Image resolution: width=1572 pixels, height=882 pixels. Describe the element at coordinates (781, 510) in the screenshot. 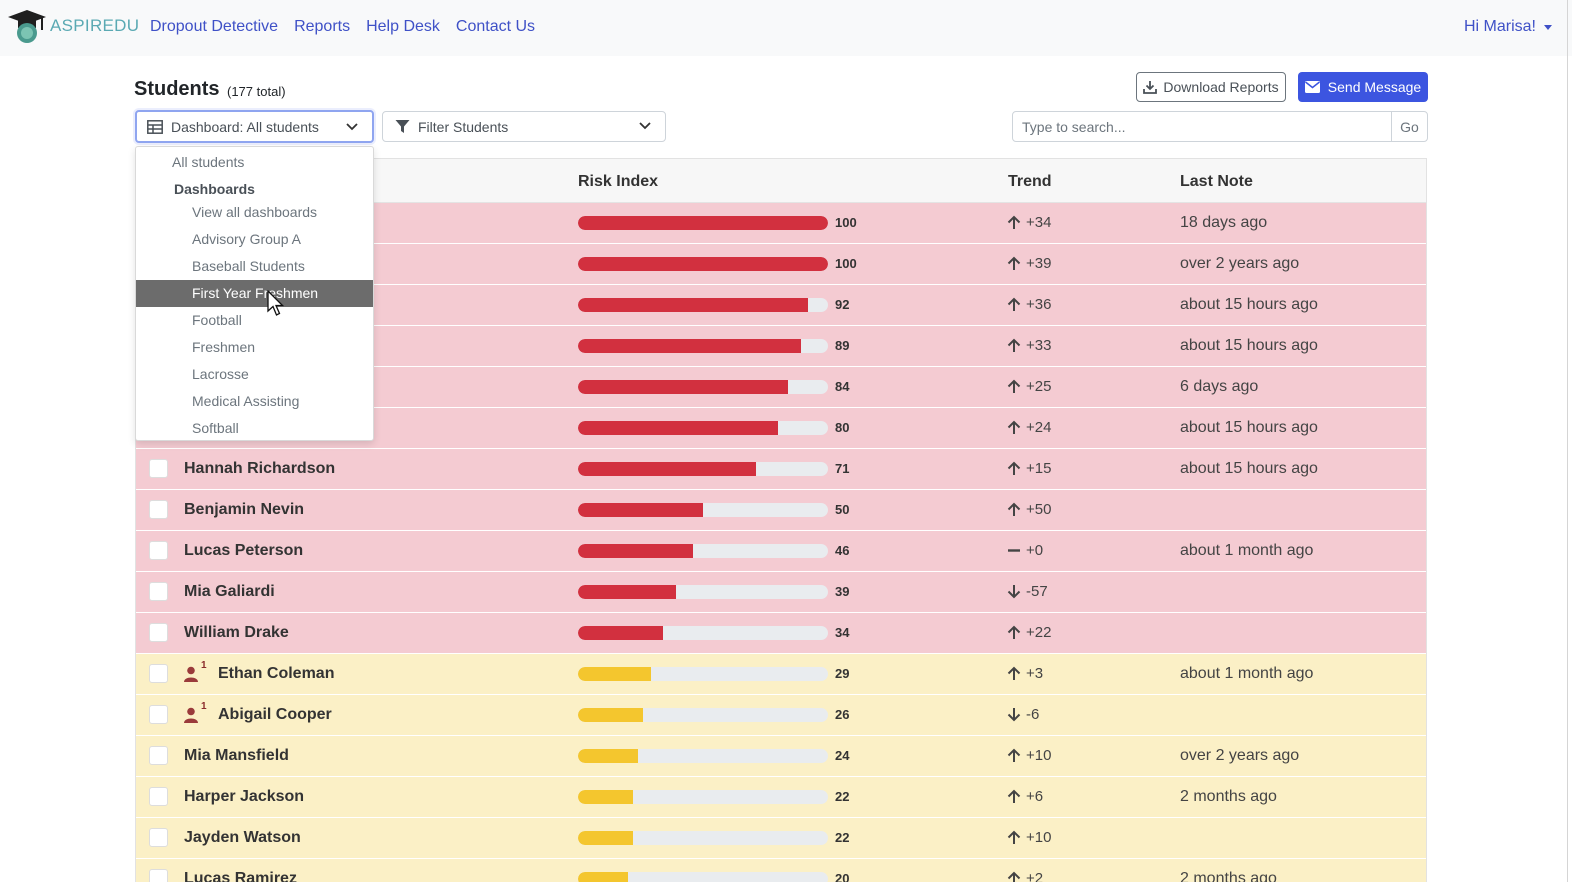

I see `table-row: Benjamin Nevin 50 +50` at that location.